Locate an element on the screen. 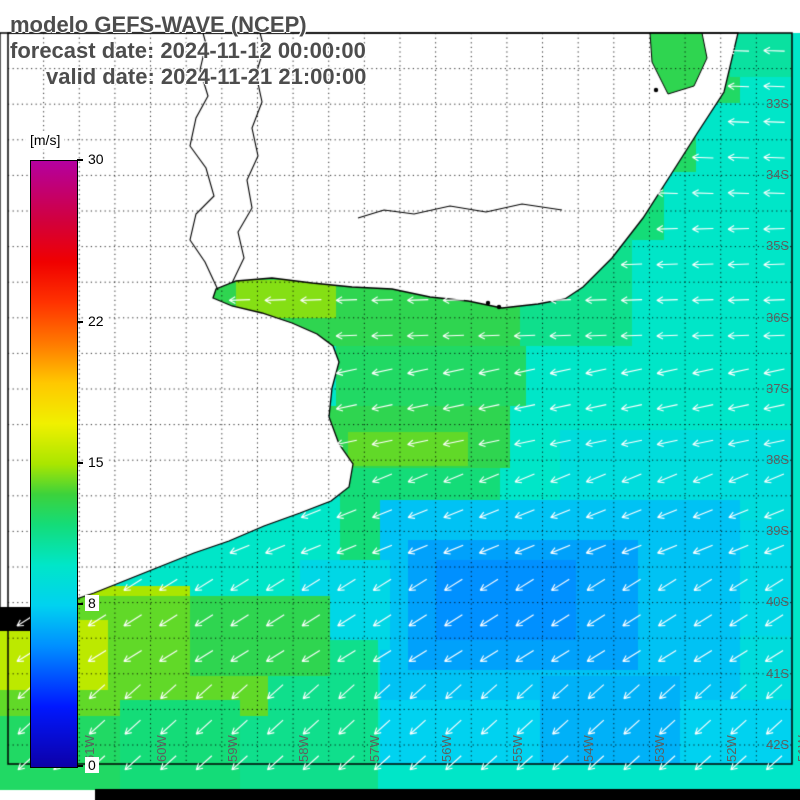  valid-date: valid date: 2024-11-21 21:00:00 is located at coordinates (206, 76).